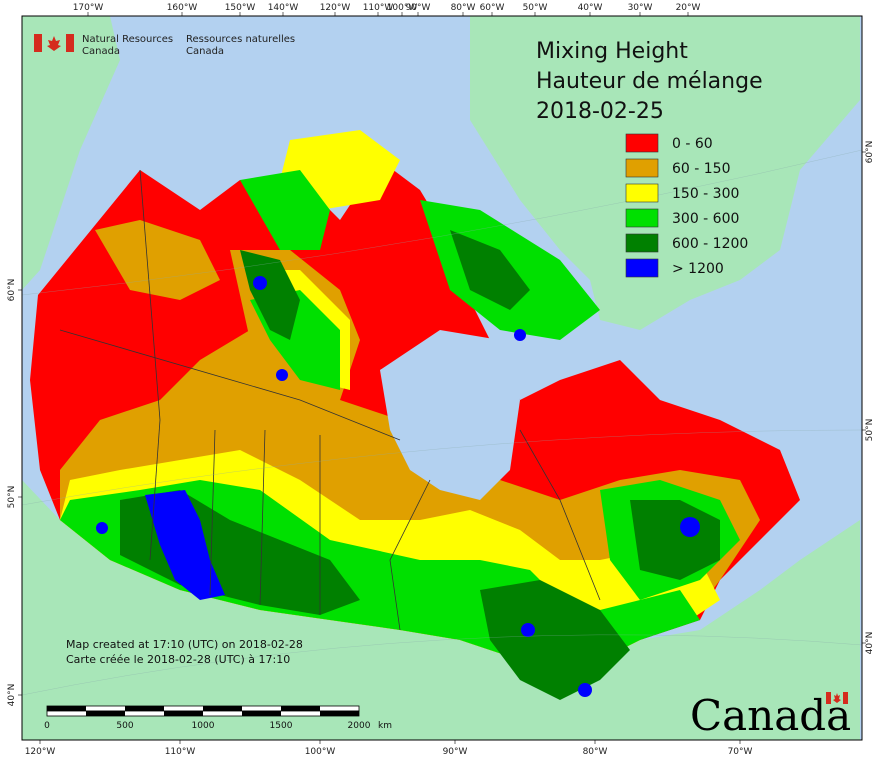 The width and height of the screenshot is (880, 760). I want to click on maple-leaf-icon, so click(54, 43).